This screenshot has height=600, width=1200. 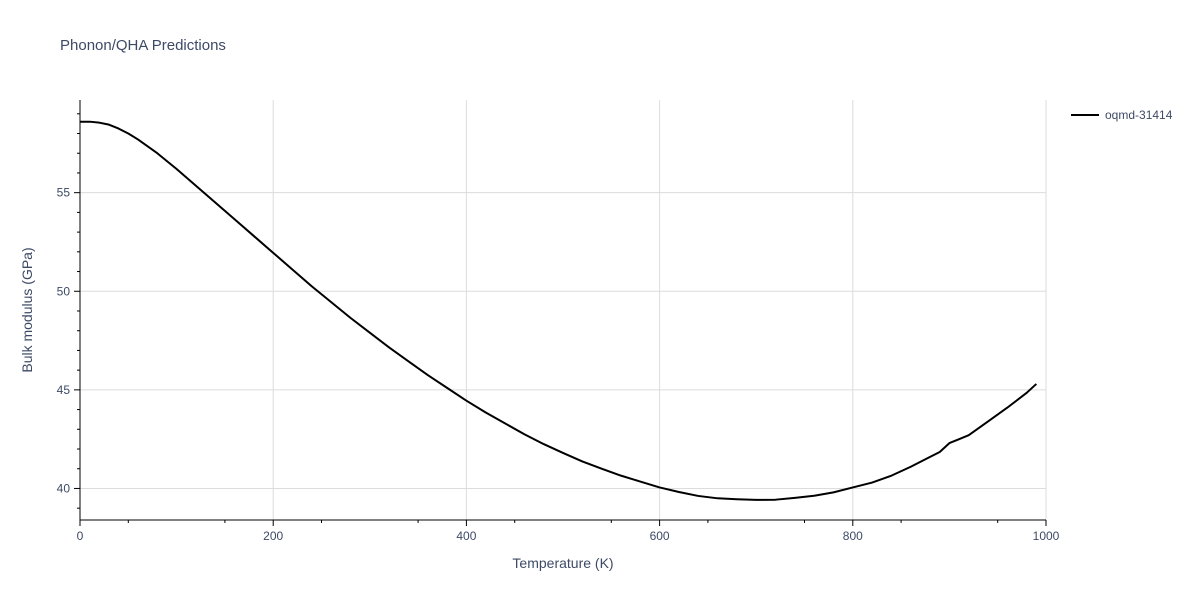 What do you see at coordinates (466, 536) in the screenshot?
I see `x-tick-label: 400` at bounding box center [466, 536].